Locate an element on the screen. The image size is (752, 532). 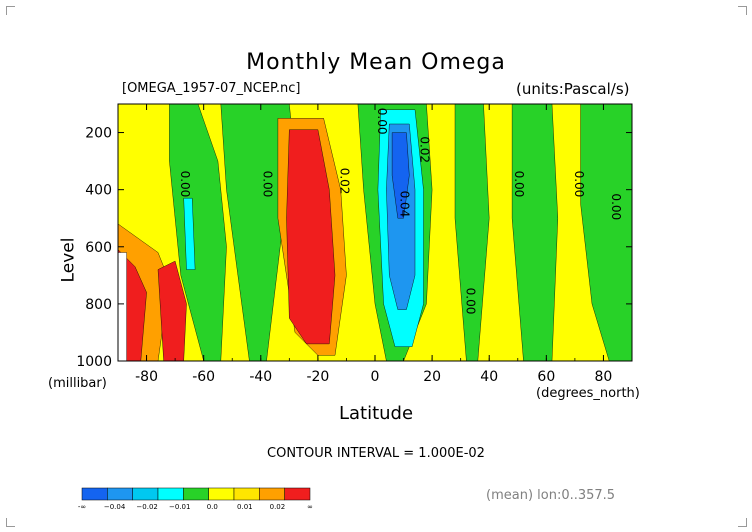
x-tick-label: -20 is located at coordinates (317, 377).